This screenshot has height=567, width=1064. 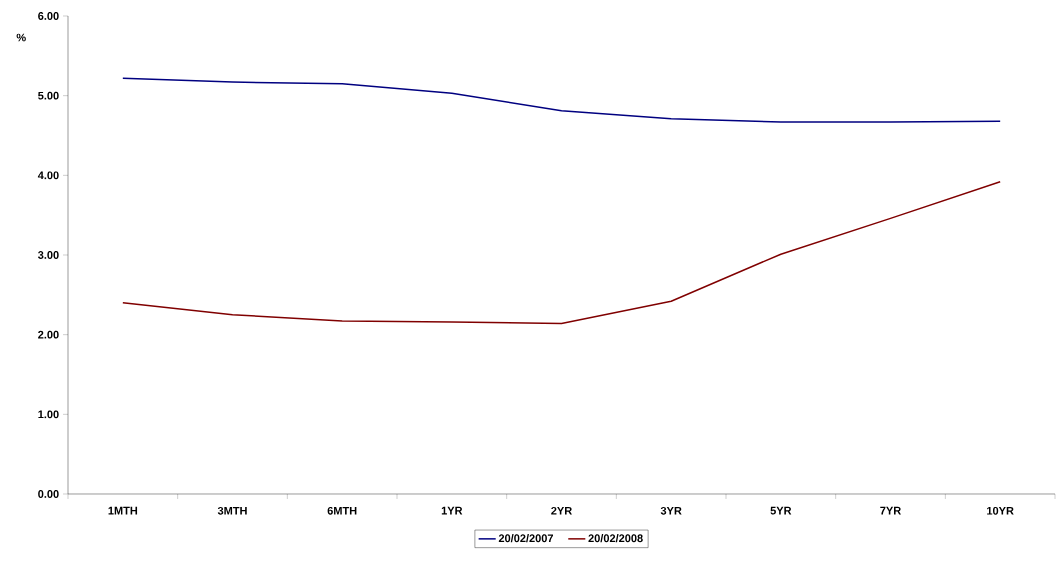 What do you see at coordinates (1000, 510) in the screenshot?
I see `x-tick-label: 10YR` at bounding box center [1000, 510].